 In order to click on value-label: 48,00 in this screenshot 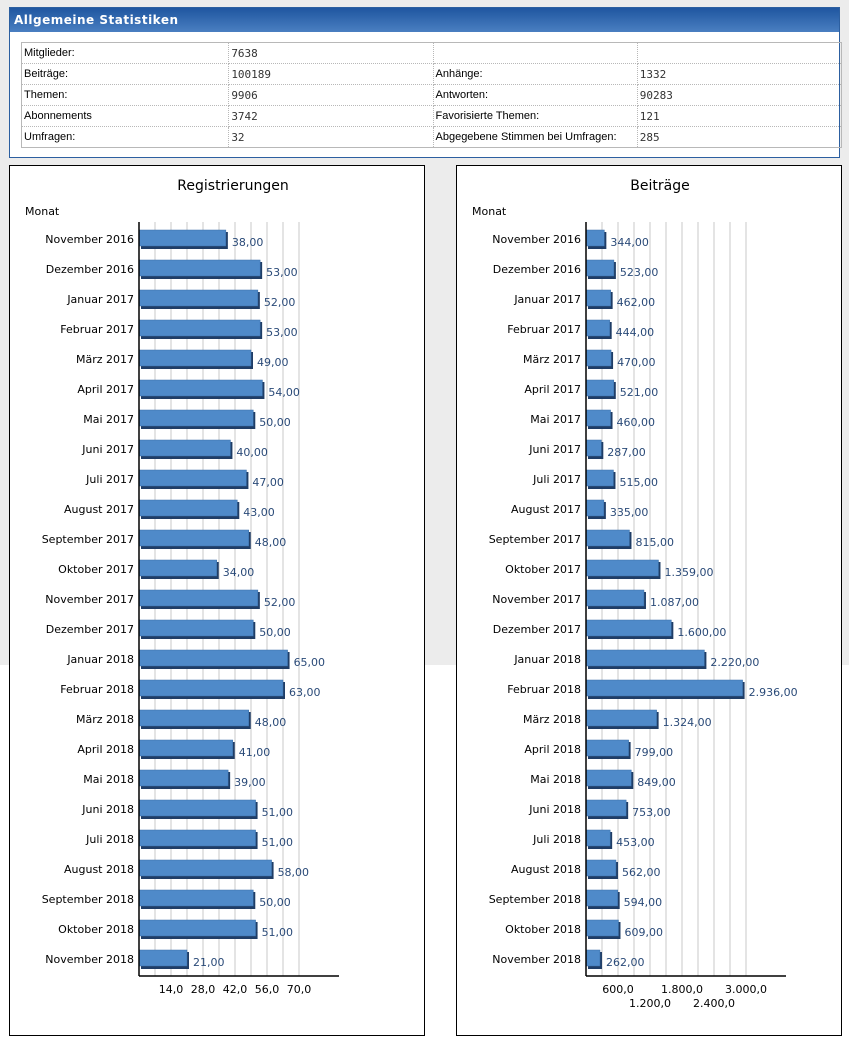, I will do `click(271, 542)`.